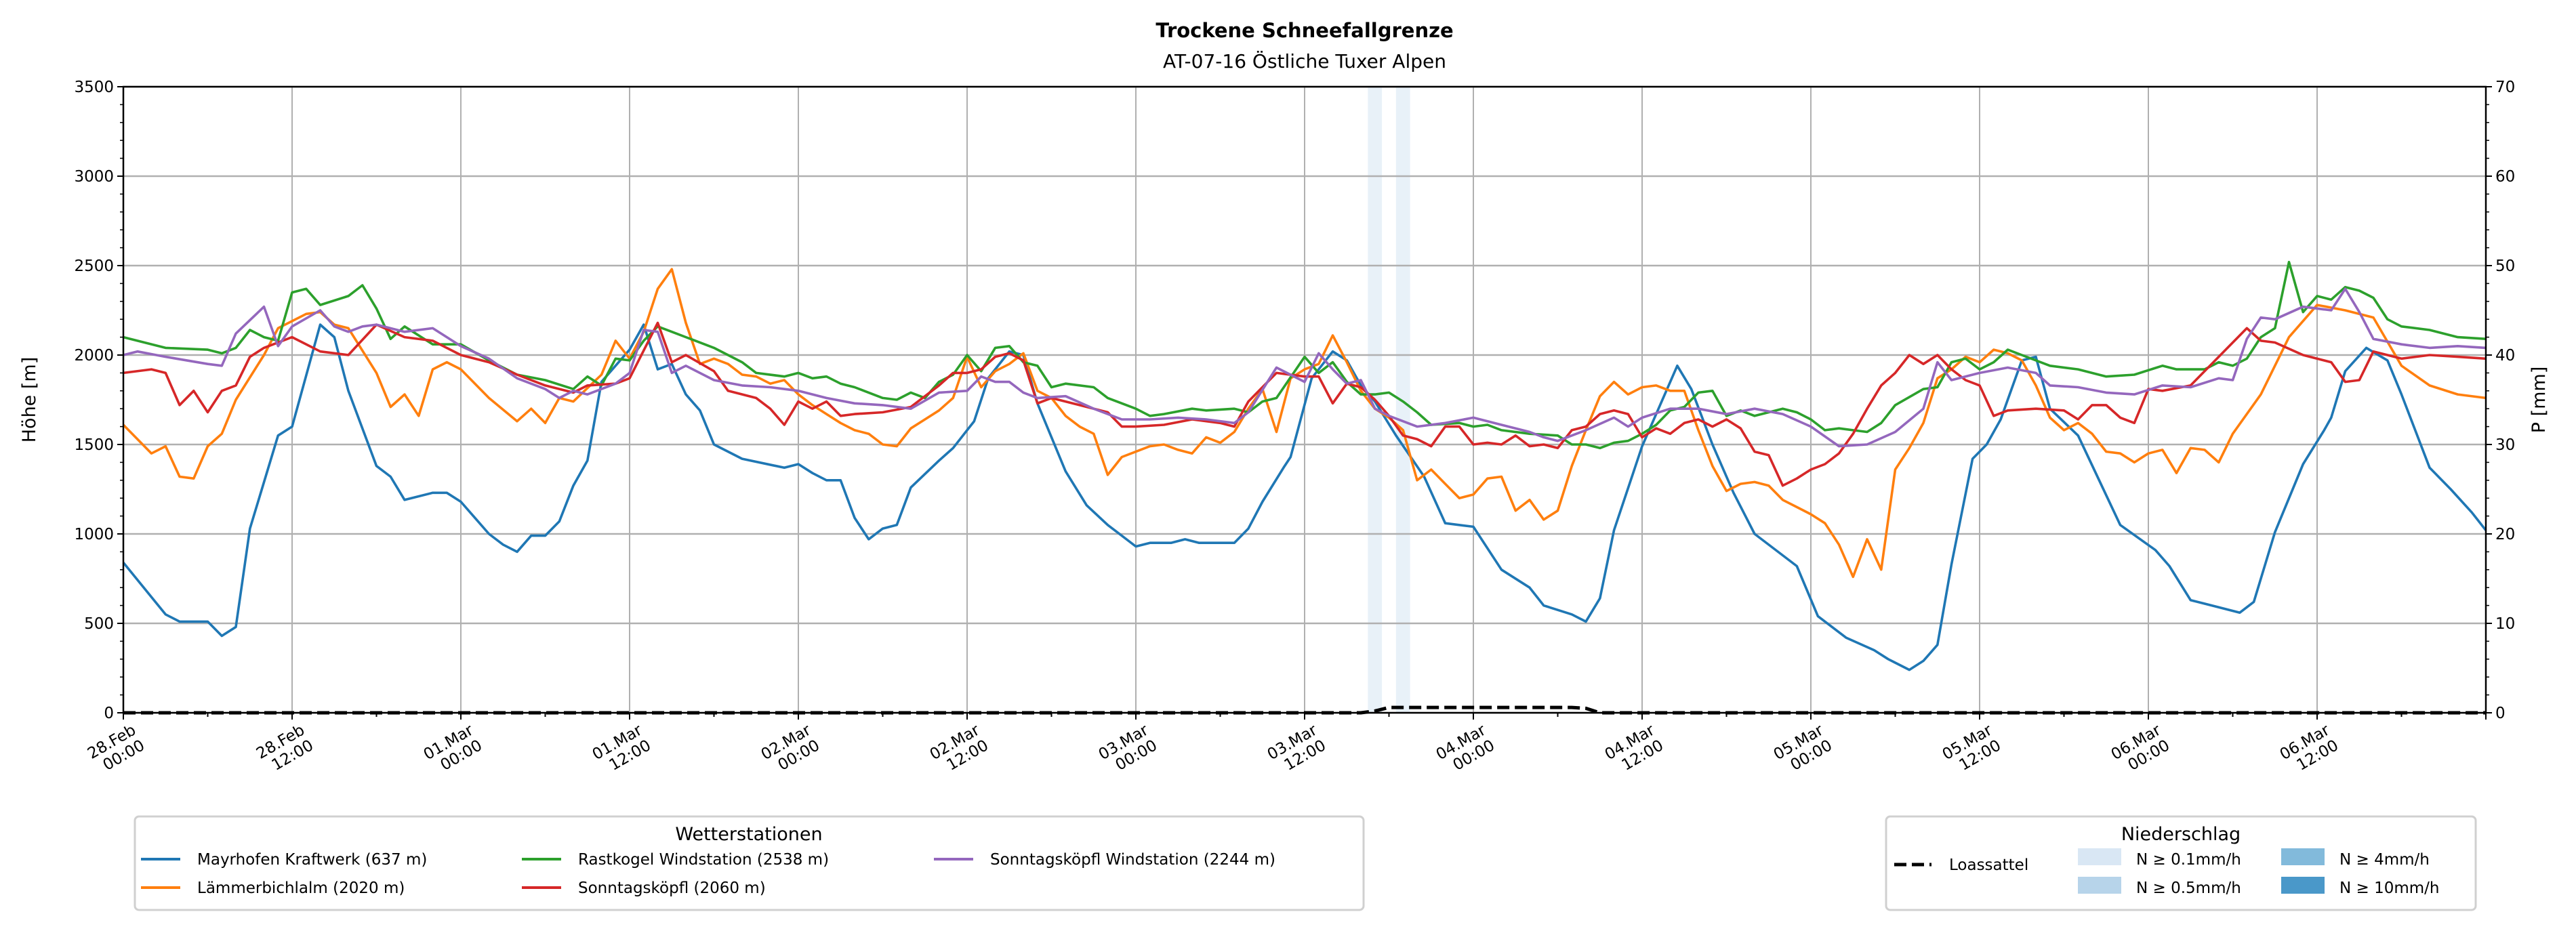  Describe the element at coordinates (99, 624) in the screenshot. I see `y-tick-label: 500` at that location.